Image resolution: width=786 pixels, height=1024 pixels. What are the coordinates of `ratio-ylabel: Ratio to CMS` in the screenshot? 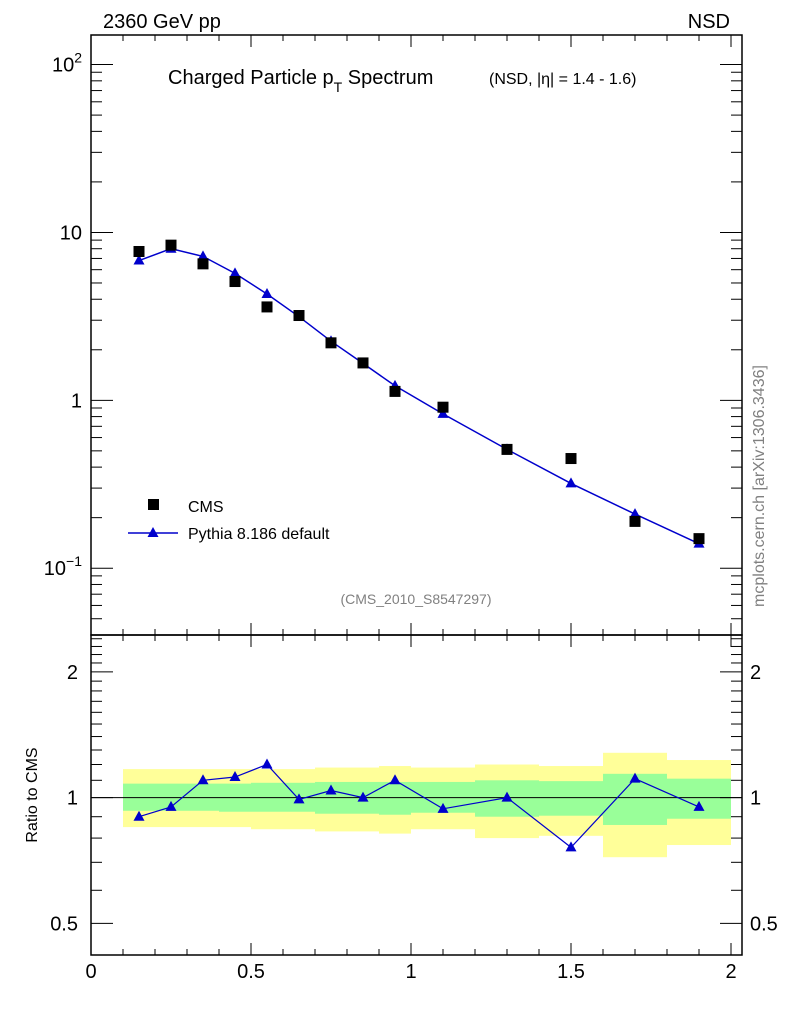 It's located at (32, 794).